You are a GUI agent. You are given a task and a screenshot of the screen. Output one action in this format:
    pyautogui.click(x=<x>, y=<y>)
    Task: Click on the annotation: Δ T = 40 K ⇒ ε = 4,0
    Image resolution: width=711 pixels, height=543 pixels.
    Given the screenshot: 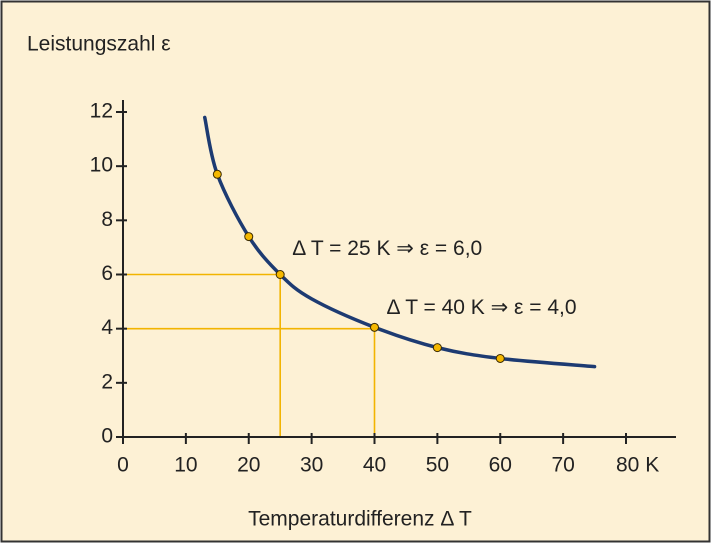 What is the action you would take?
    pyautogui.click(x=482, y=307)
    